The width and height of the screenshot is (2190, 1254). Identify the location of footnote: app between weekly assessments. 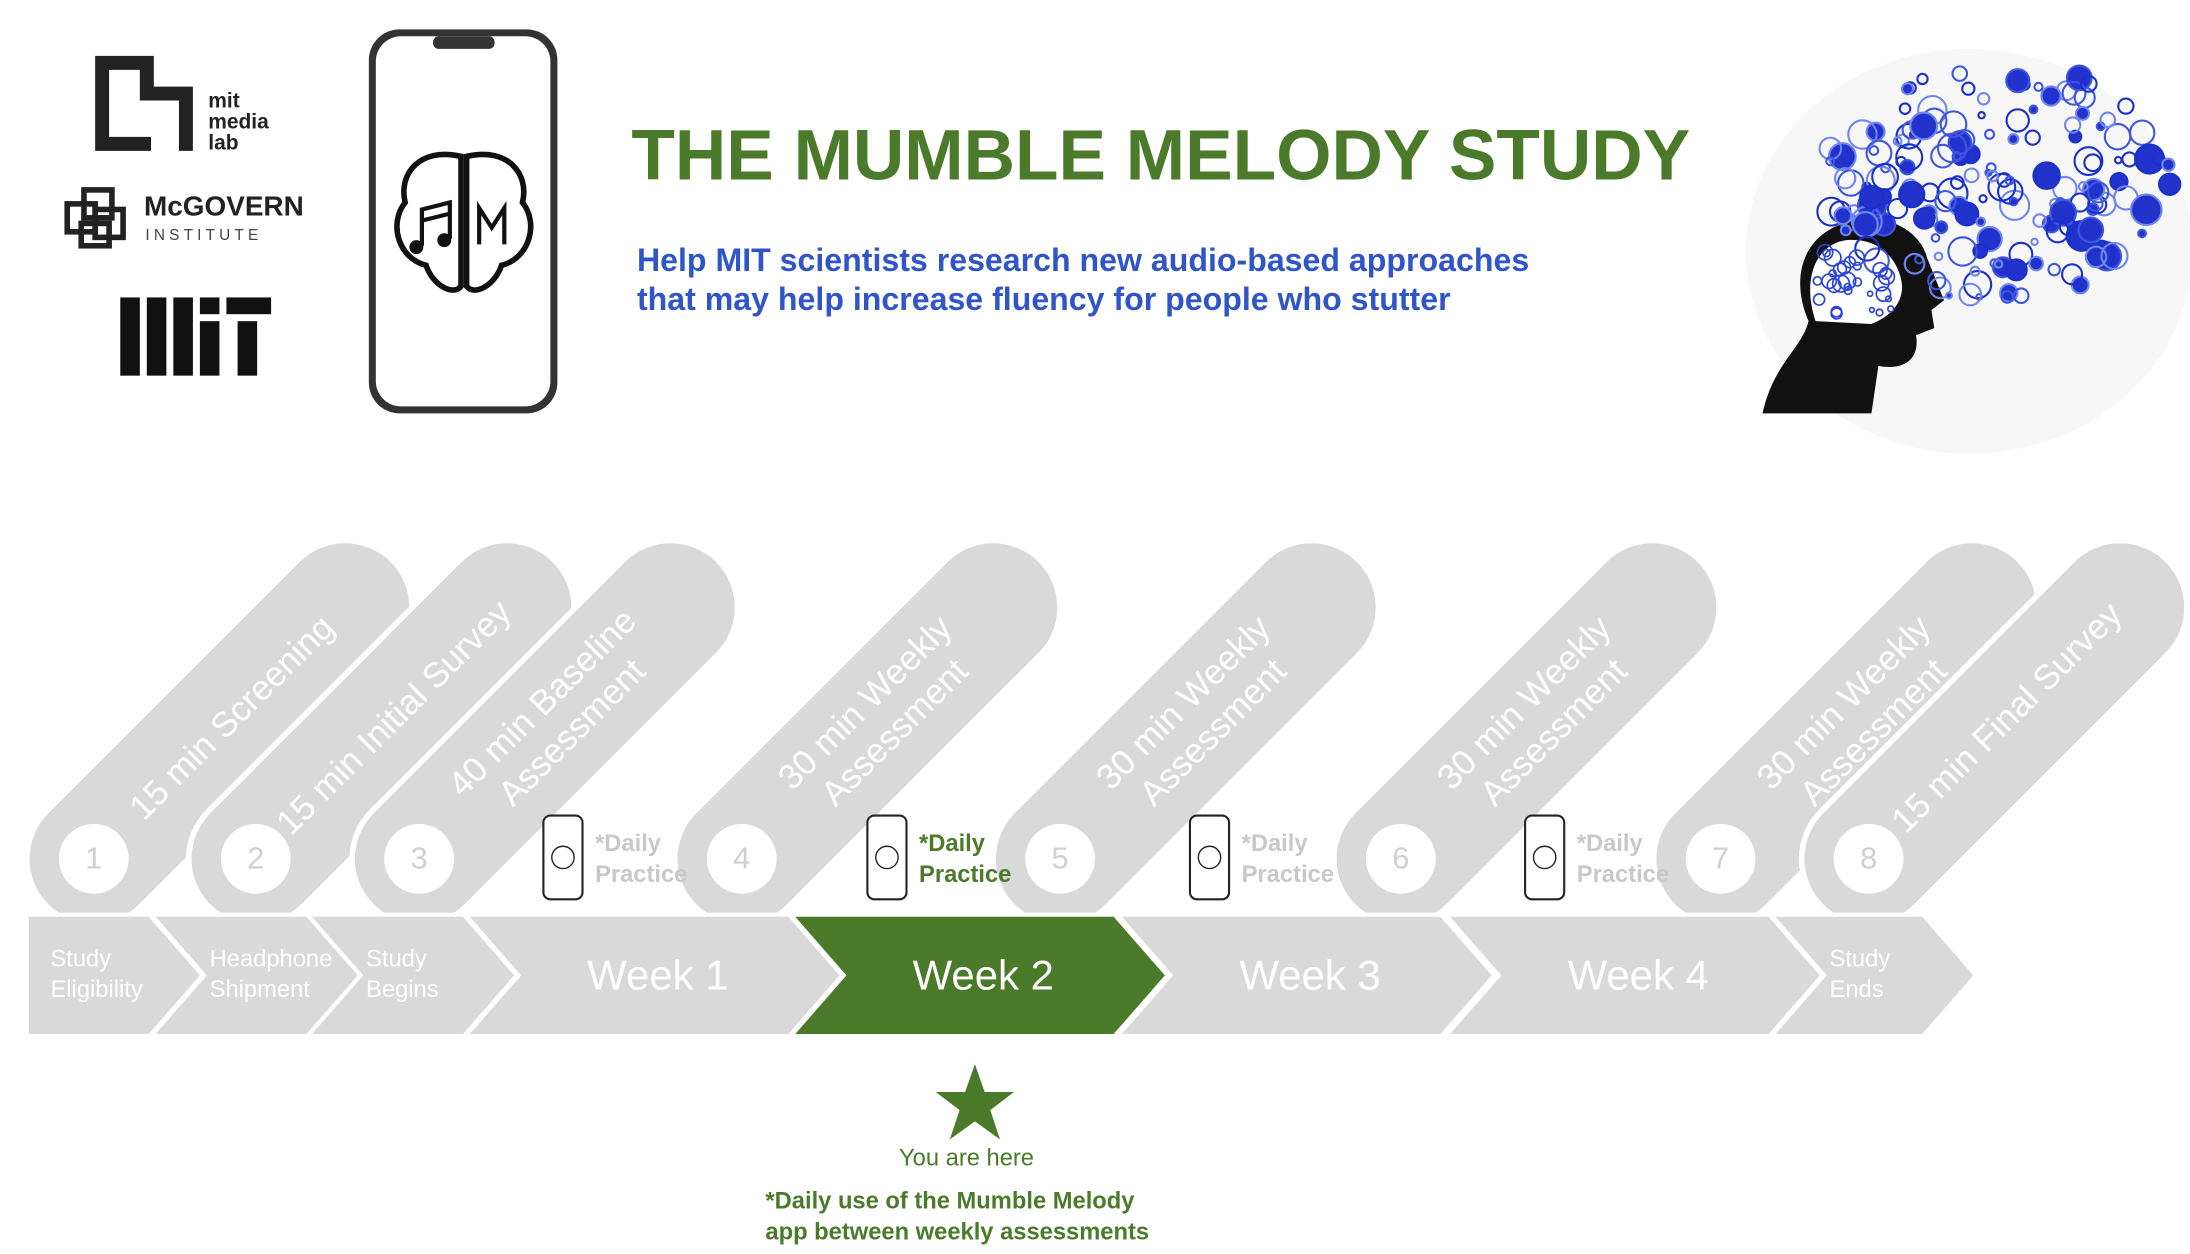
(957, 1232).